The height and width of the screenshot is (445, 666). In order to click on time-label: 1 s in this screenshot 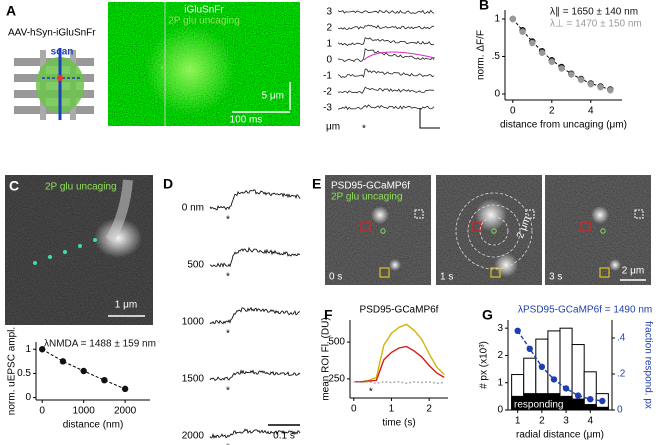, I will do `click(446, 277)`.